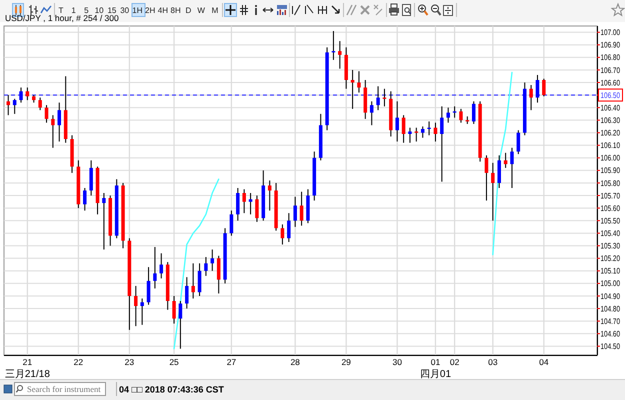 The height and width of the screenshot is (400, 625). What do you see at coordinates (612, 246) in the screenshot?
I see `y-tick-label: 105.30` at bounding box center [612, 246].